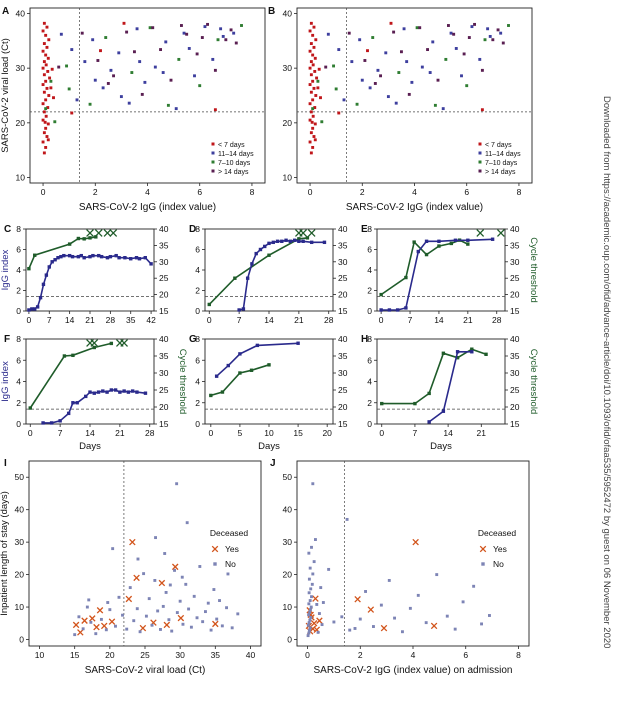  Describe the element at coordinates (216, 655) in the screenshot. I see `panel-I-xtick-label: 35` at that location.